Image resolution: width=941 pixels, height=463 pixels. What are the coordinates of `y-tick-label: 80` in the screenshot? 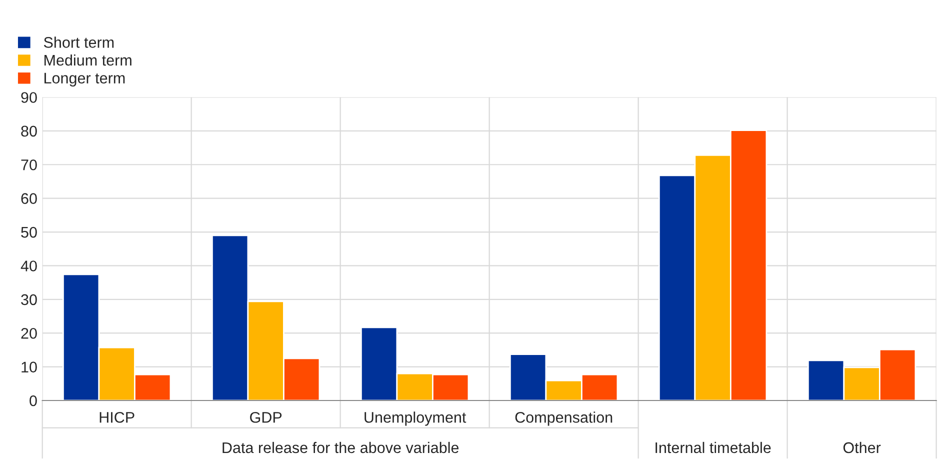 It's located at (29, 131).